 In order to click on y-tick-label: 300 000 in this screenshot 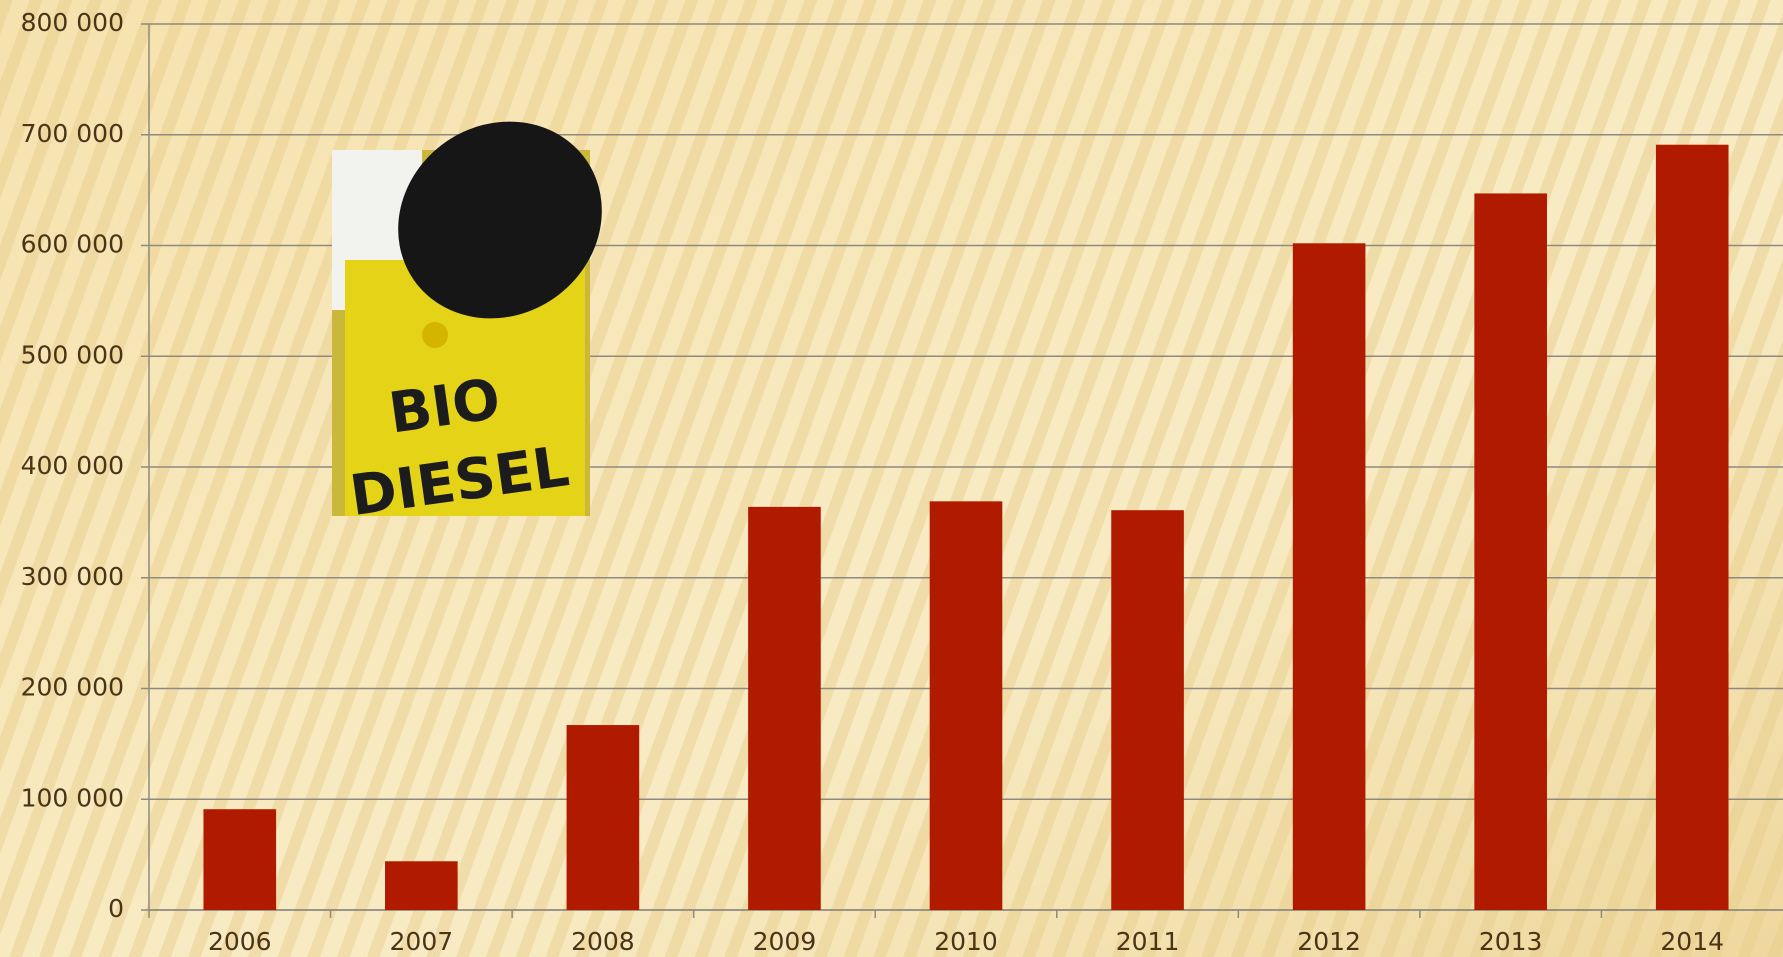, I will do `click(72, 576)`.